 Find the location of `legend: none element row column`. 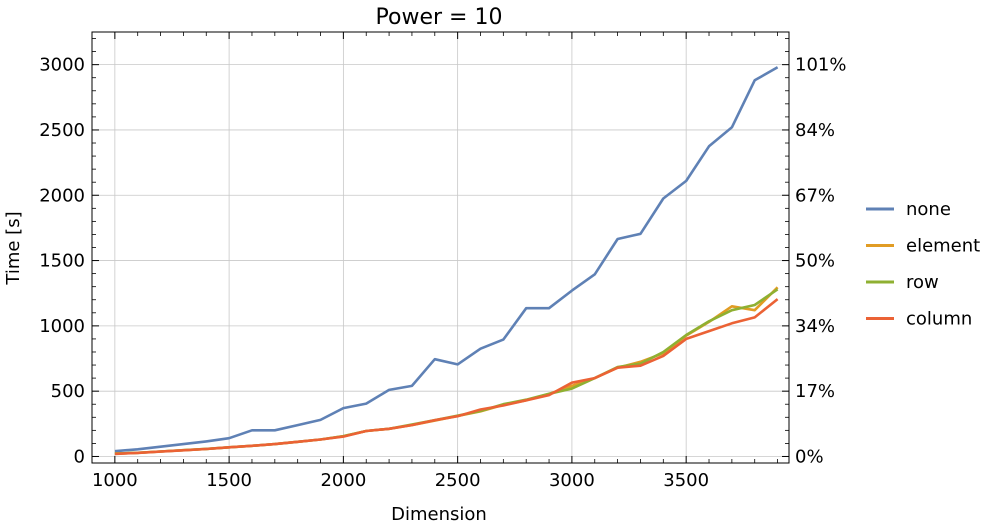

legend: none element row column is located at coordinates (923, 264).